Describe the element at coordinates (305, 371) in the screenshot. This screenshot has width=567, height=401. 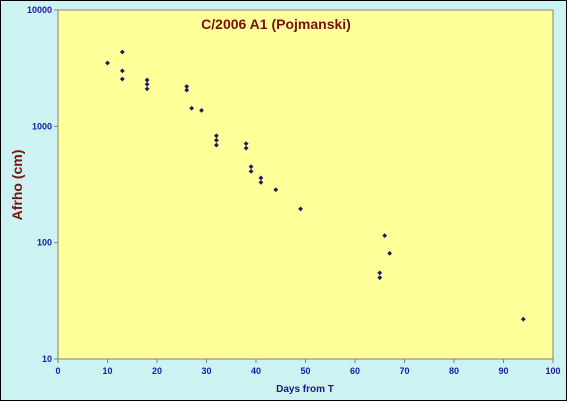
I see `x-tick-label: 50` at that location.